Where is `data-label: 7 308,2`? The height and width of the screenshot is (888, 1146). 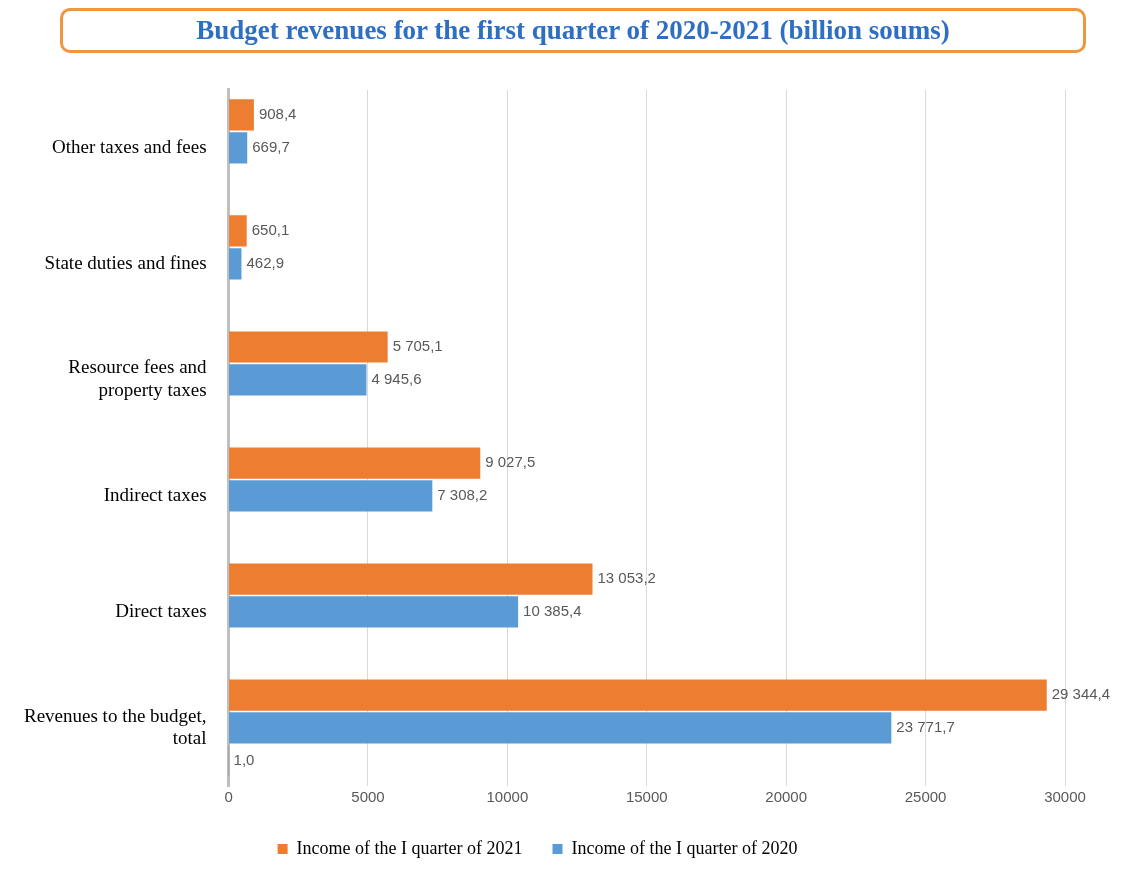 data-label: 7 308,2 is located at coordinates (462, 495).